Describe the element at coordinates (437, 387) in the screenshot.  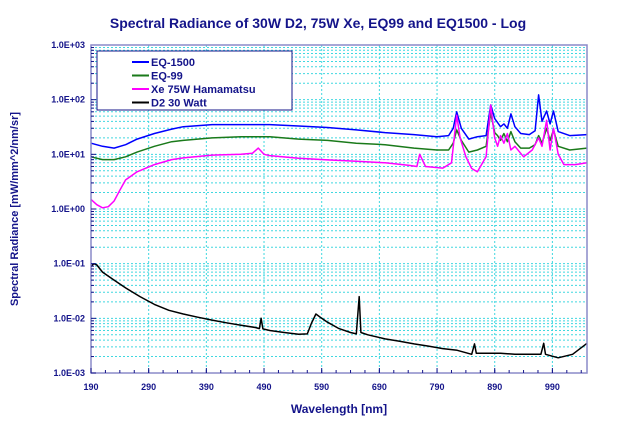
I see `x-tick-label: 790` at that location.